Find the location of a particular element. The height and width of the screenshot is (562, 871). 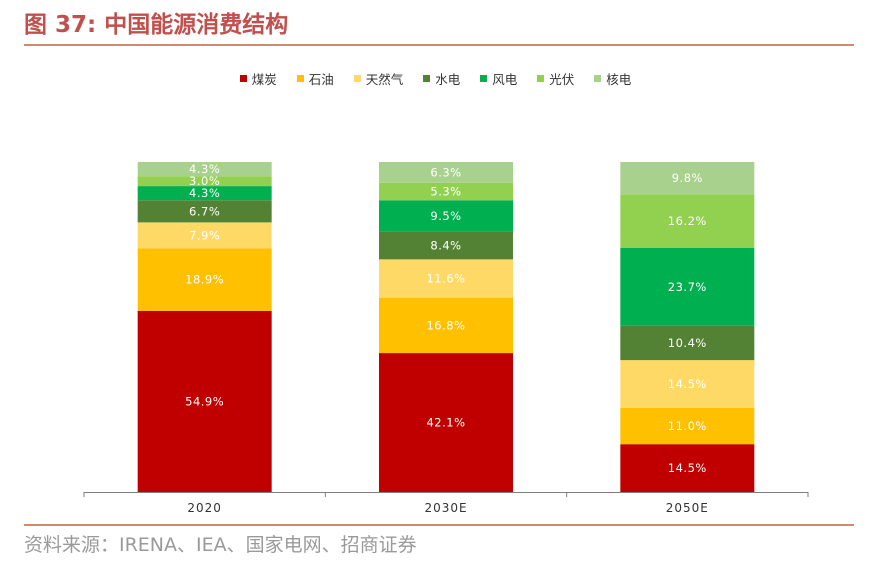

legend-item: 水电 is located at coordinates (441, 78).